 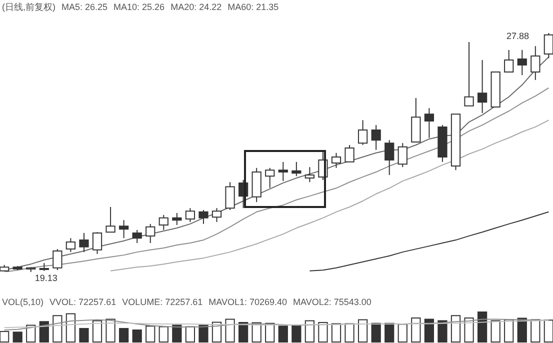 What do you see at coordinates (248, 302) in the screenshot?
I see `text: MAVOL1: 70269.40` at bounding box center [248, 302].